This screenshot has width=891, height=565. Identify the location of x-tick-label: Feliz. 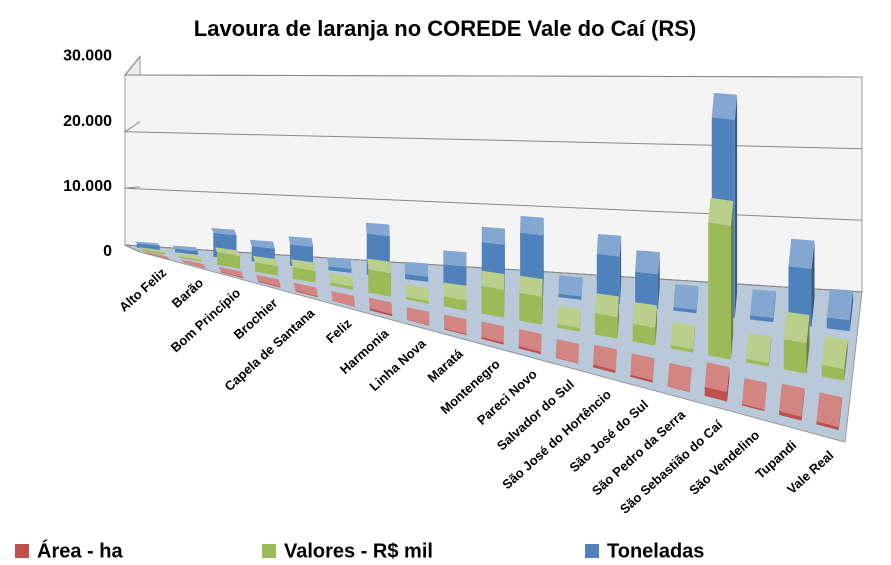
(339, 330).